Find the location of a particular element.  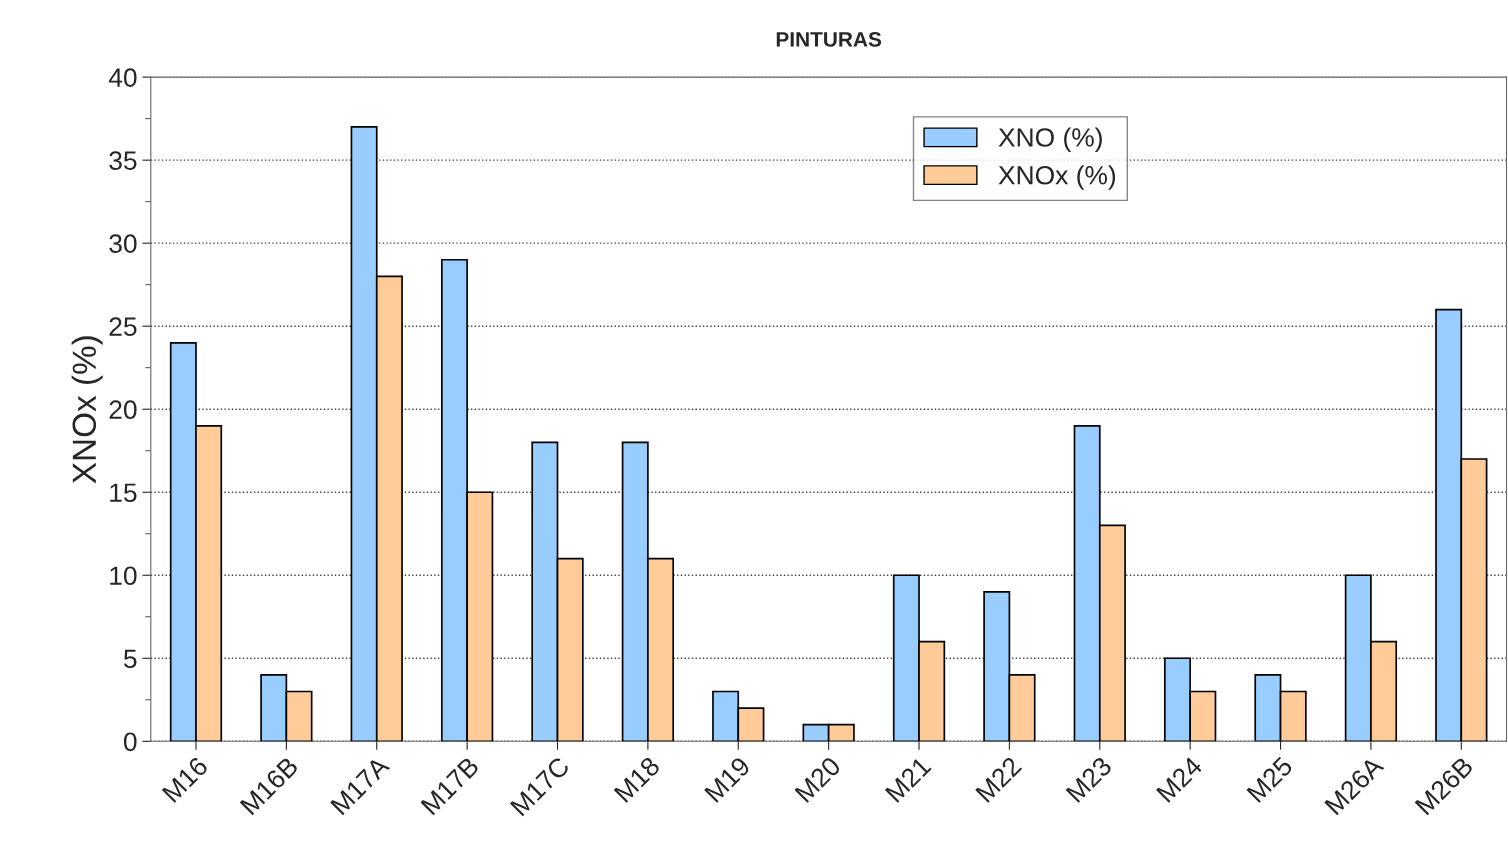

y-tick-label: 30 is located at coordinates (123, 243).